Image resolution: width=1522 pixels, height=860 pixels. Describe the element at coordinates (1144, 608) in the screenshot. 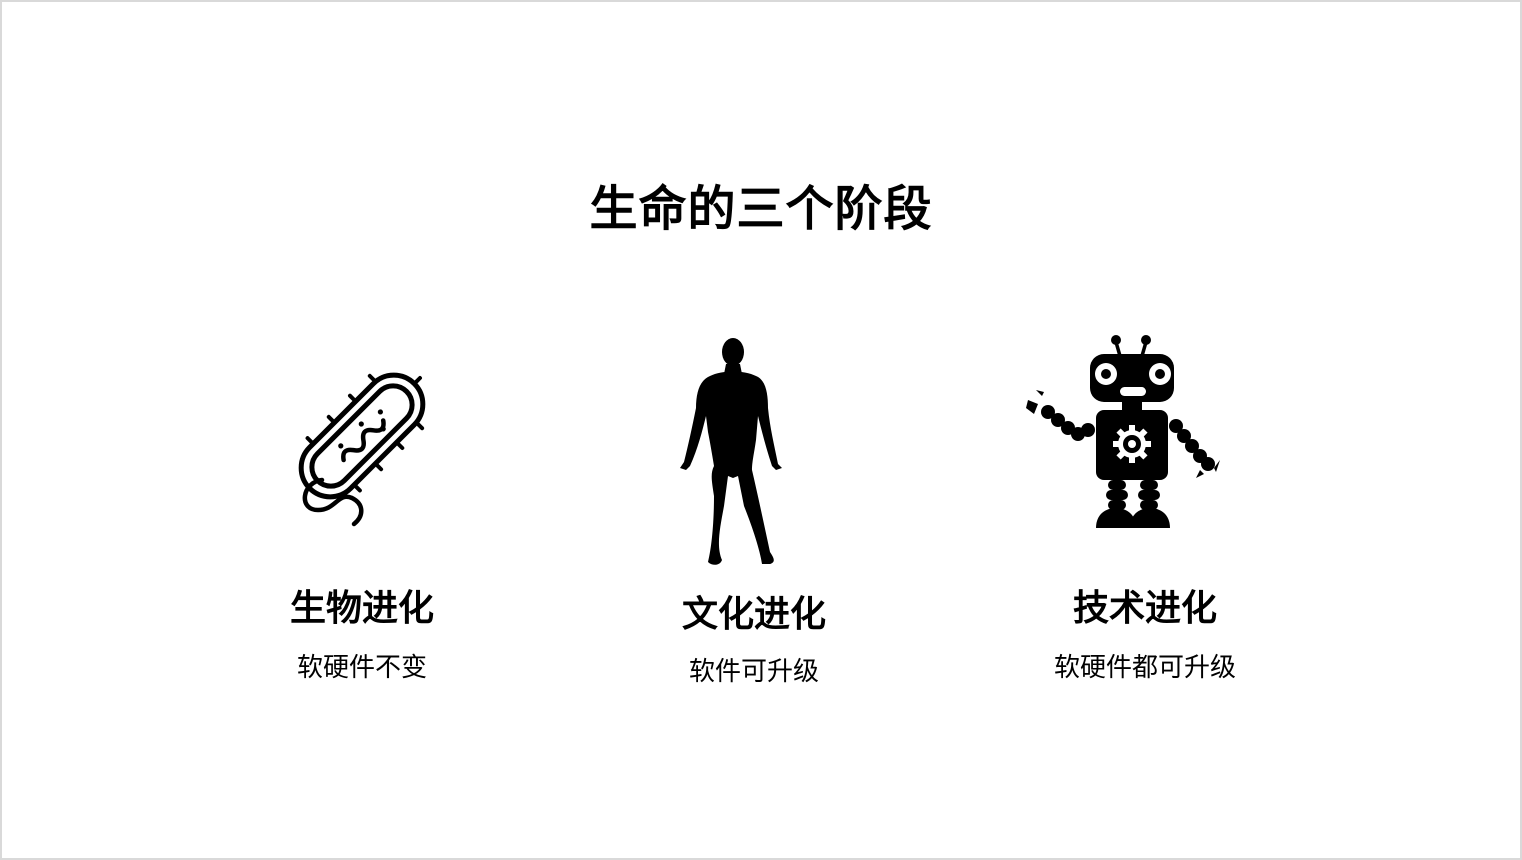

I see `stage-title-technological: 技术进化` at that location.